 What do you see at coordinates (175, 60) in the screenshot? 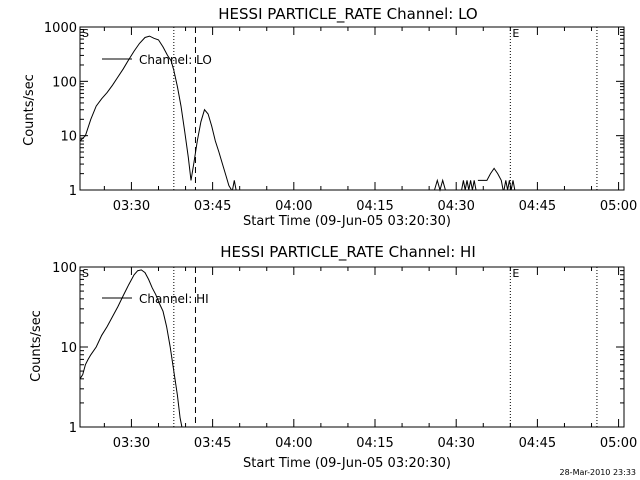
I see `legend-label: Channel: LO` at bounding box center [175, 60].